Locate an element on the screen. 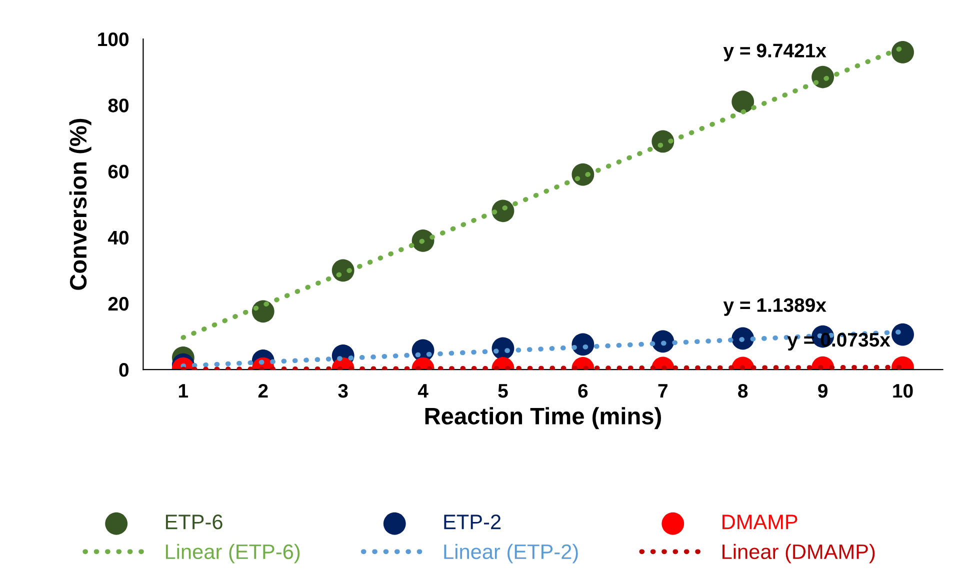 This screenshot has width=961, height=582. x-tick-label: 4 is located at coordinates (423, 391).